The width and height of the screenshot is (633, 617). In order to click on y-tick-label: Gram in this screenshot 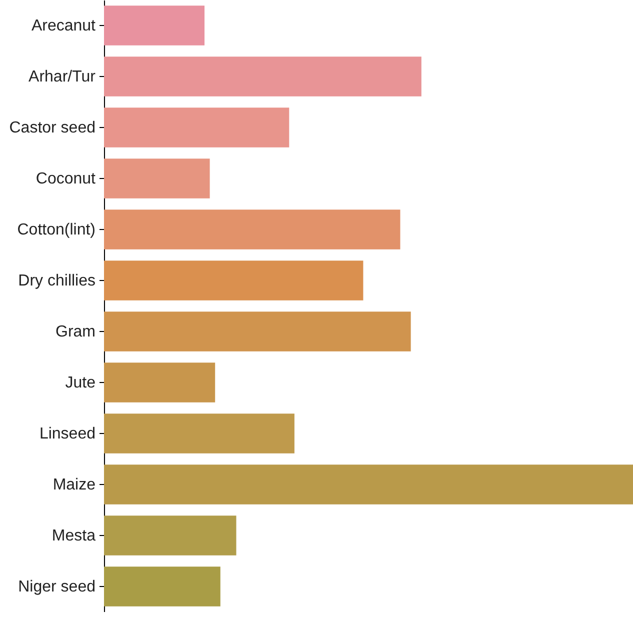, I will do `click(76, 332)`.